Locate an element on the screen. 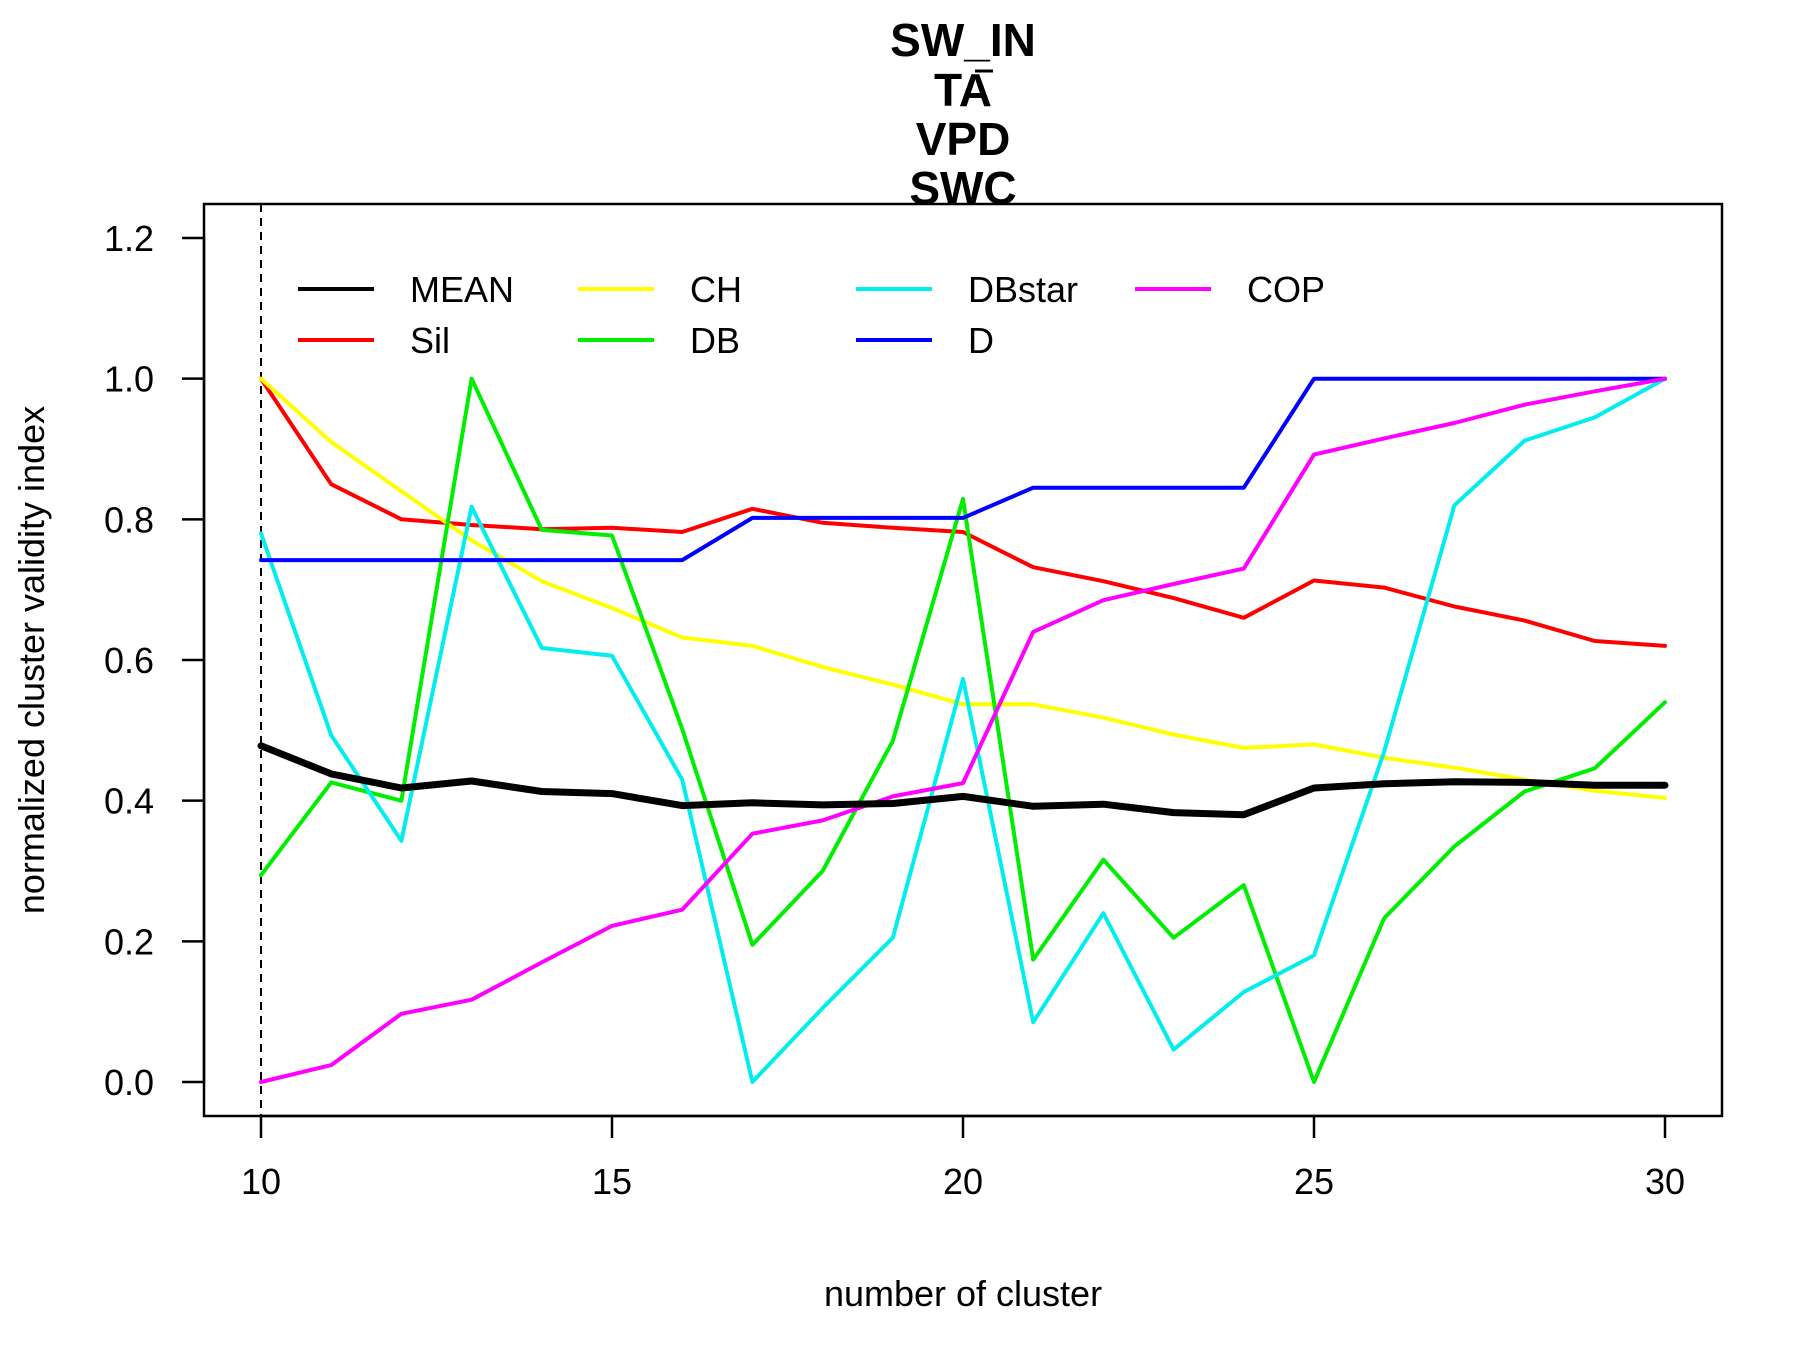  legend: MEAN Sil CH DB DBstar D COP is located at coordinates (811, 315).